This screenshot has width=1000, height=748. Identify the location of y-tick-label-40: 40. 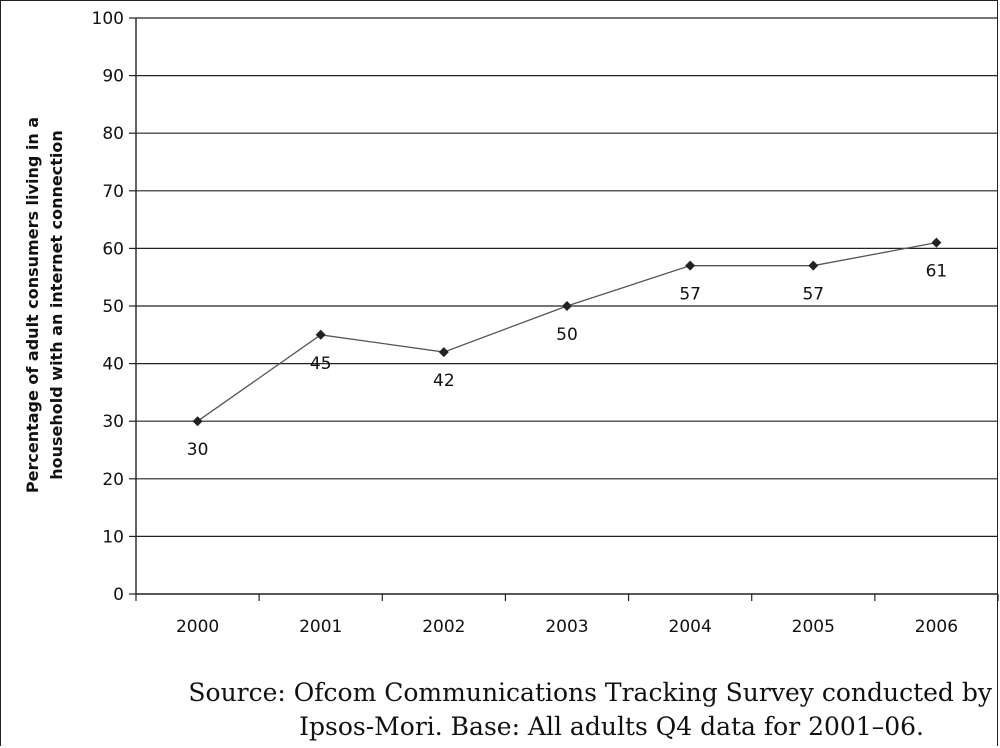
(113, 365).